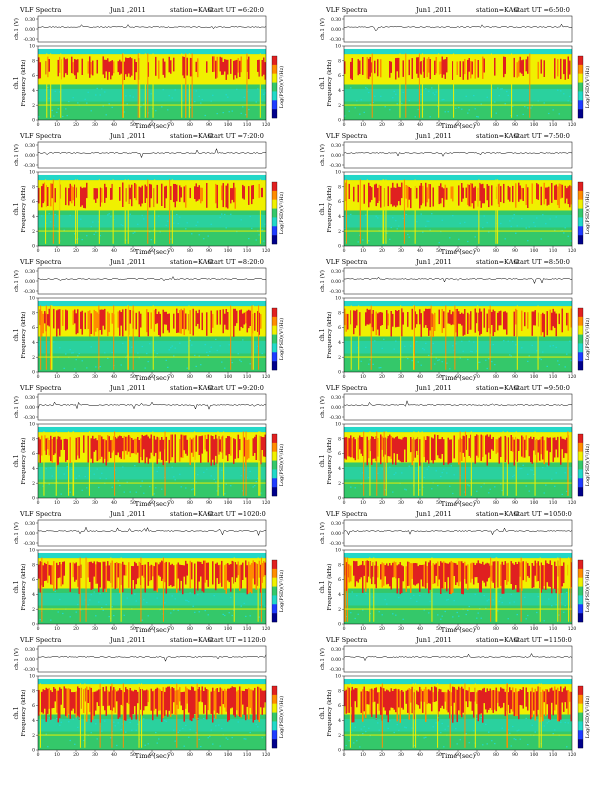 This screenshot has width=612, height=792. What do you see at coordinates (339, 691) in the screenshot?
I see `y-tick-label: 8` at bounding box center [339, 691].